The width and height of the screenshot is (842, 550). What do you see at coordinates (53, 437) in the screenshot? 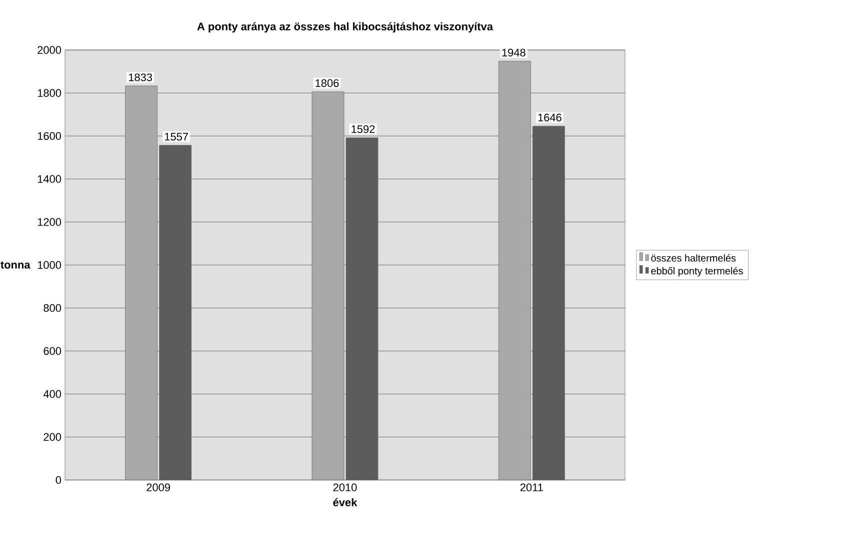
I see `y-tick-label: 200` at bounding box center [53, 437].